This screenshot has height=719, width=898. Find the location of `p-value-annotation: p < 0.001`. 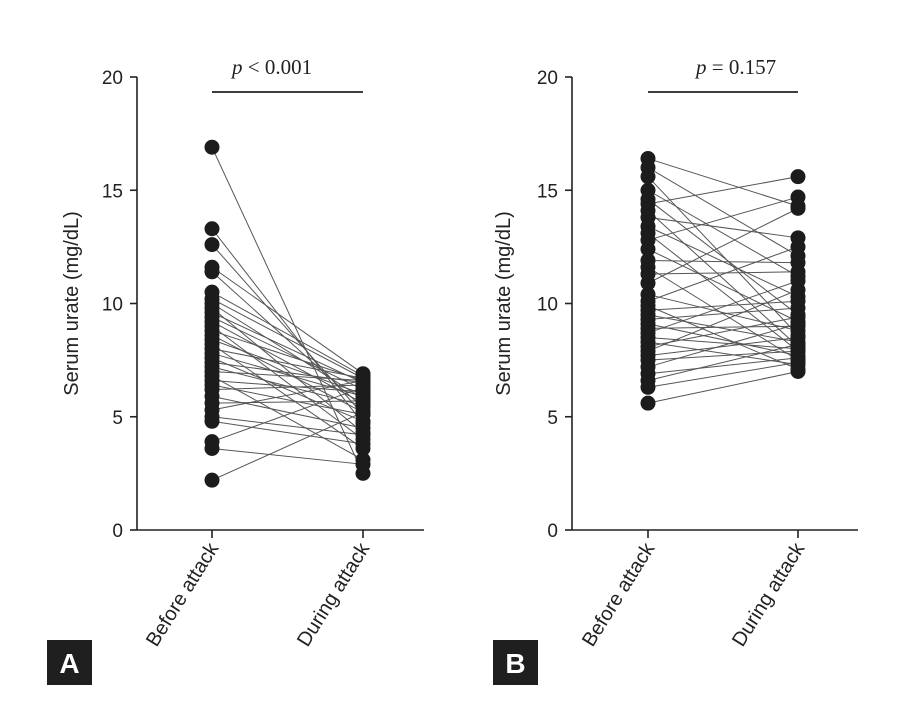

p-value-annotation: p < 0.001 is located at coordinates (271, 67).